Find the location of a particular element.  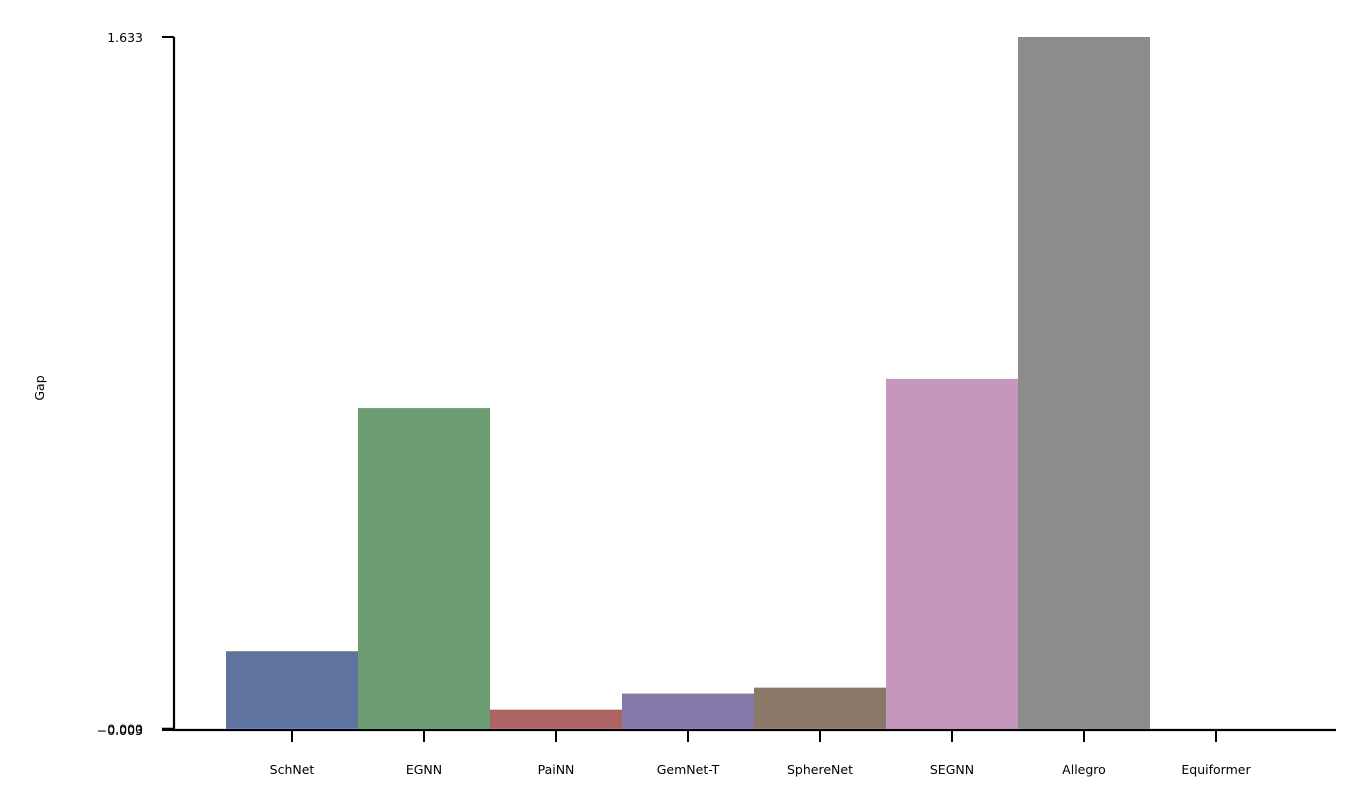

x-tick-label-painn: PaiNN is located at coordinates (556, 769).